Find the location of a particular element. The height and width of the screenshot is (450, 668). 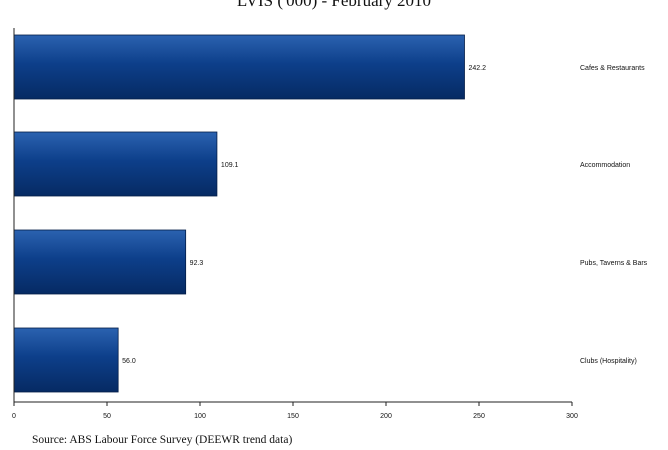

data-label: 92.3 is located at coordinates (197, 263).